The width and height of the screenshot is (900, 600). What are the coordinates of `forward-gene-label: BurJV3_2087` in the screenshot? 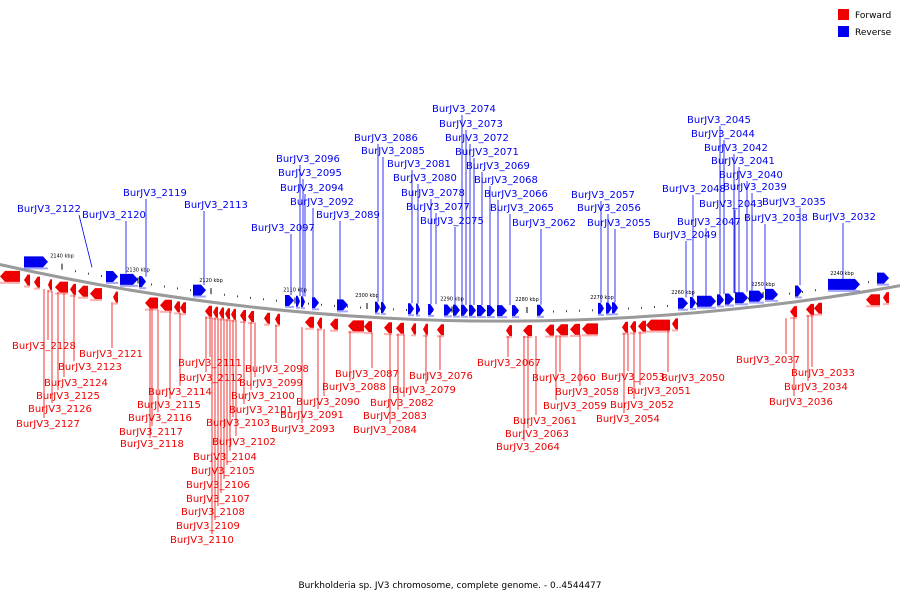 It's located at (367, 374).